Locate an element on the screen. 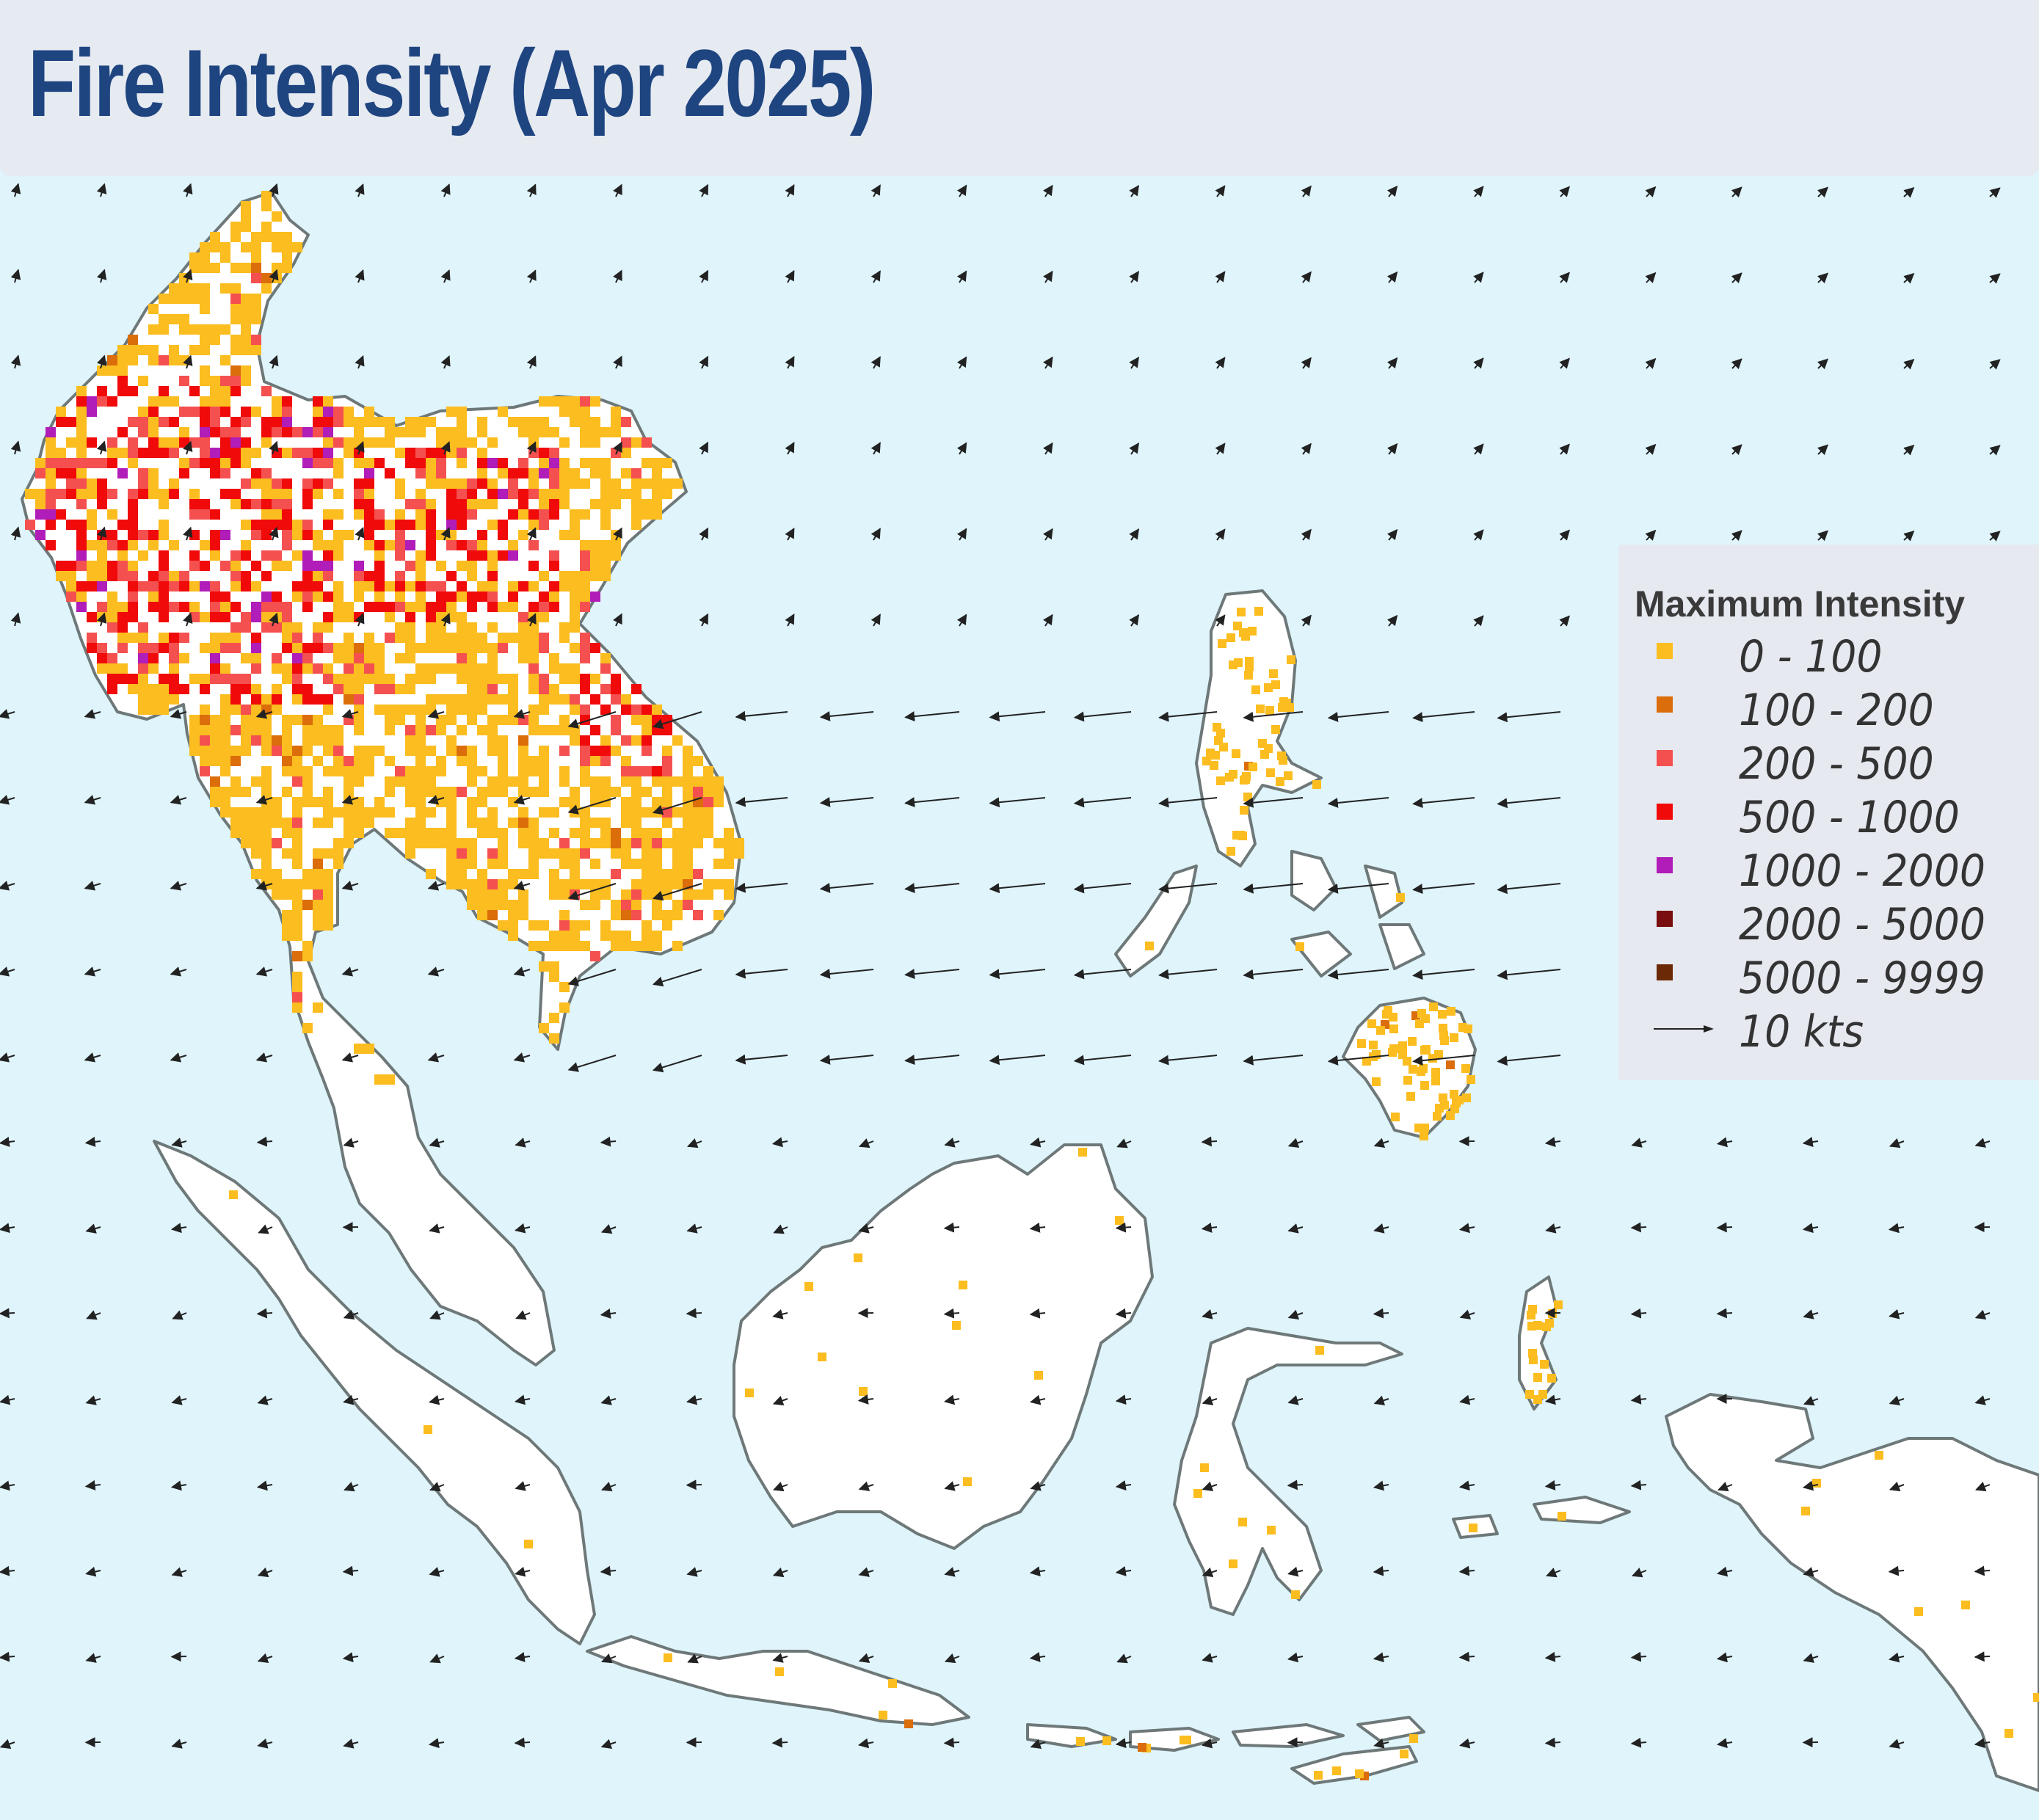 The image size is (2039, 1820). legend-item-2000-5000: 2000 - 5000 is located at coordinates (1840, 925).